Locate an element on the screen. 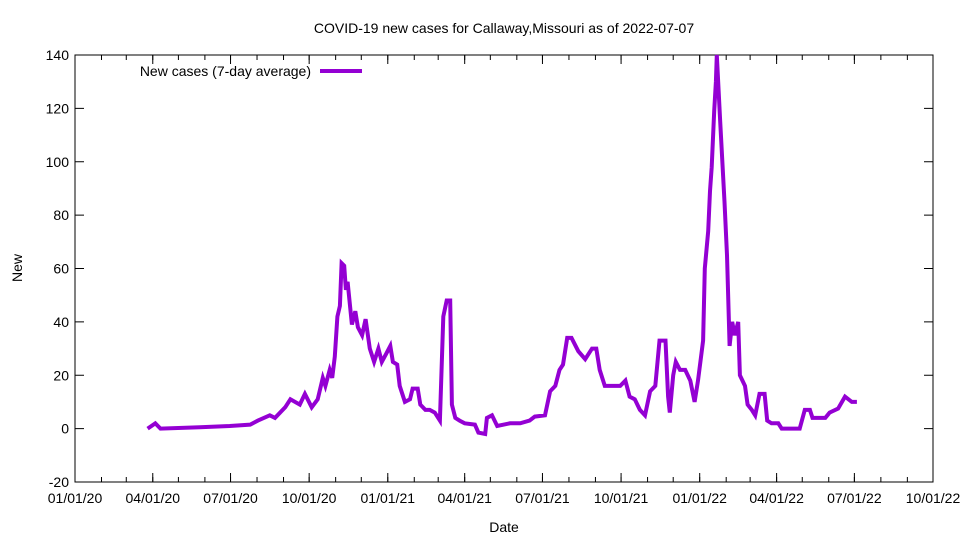 This screenshot has width=960, height=545. y-tick-label: 120 is located at coordinates (58, 108).